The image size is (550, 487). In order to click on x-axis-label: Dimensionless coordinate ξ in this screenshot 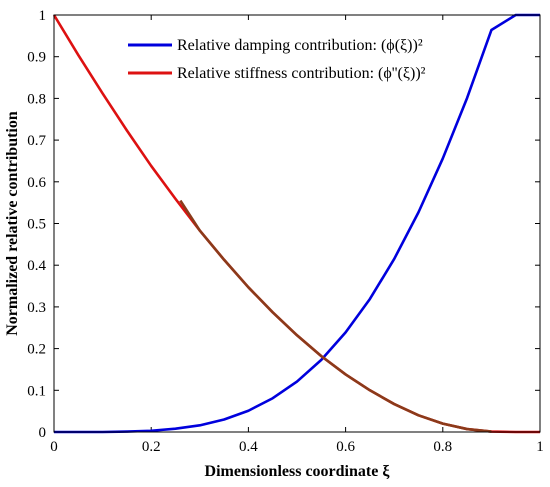, I will do `click(298, 471)`.